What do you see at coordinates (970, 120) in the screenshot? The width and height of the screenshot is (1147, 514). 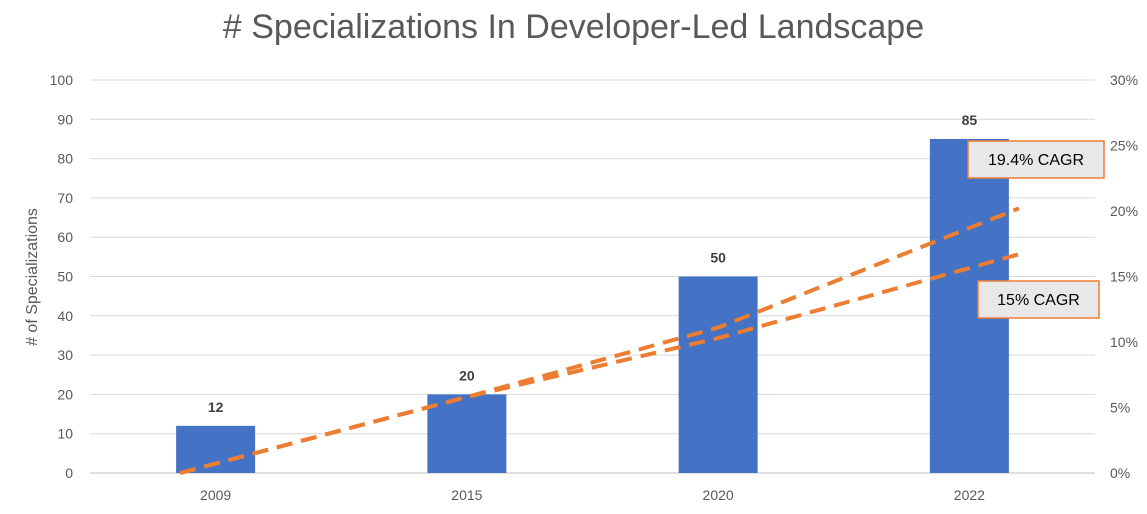 I see `bar-data-label: 85` at bounding box center [970, 120].